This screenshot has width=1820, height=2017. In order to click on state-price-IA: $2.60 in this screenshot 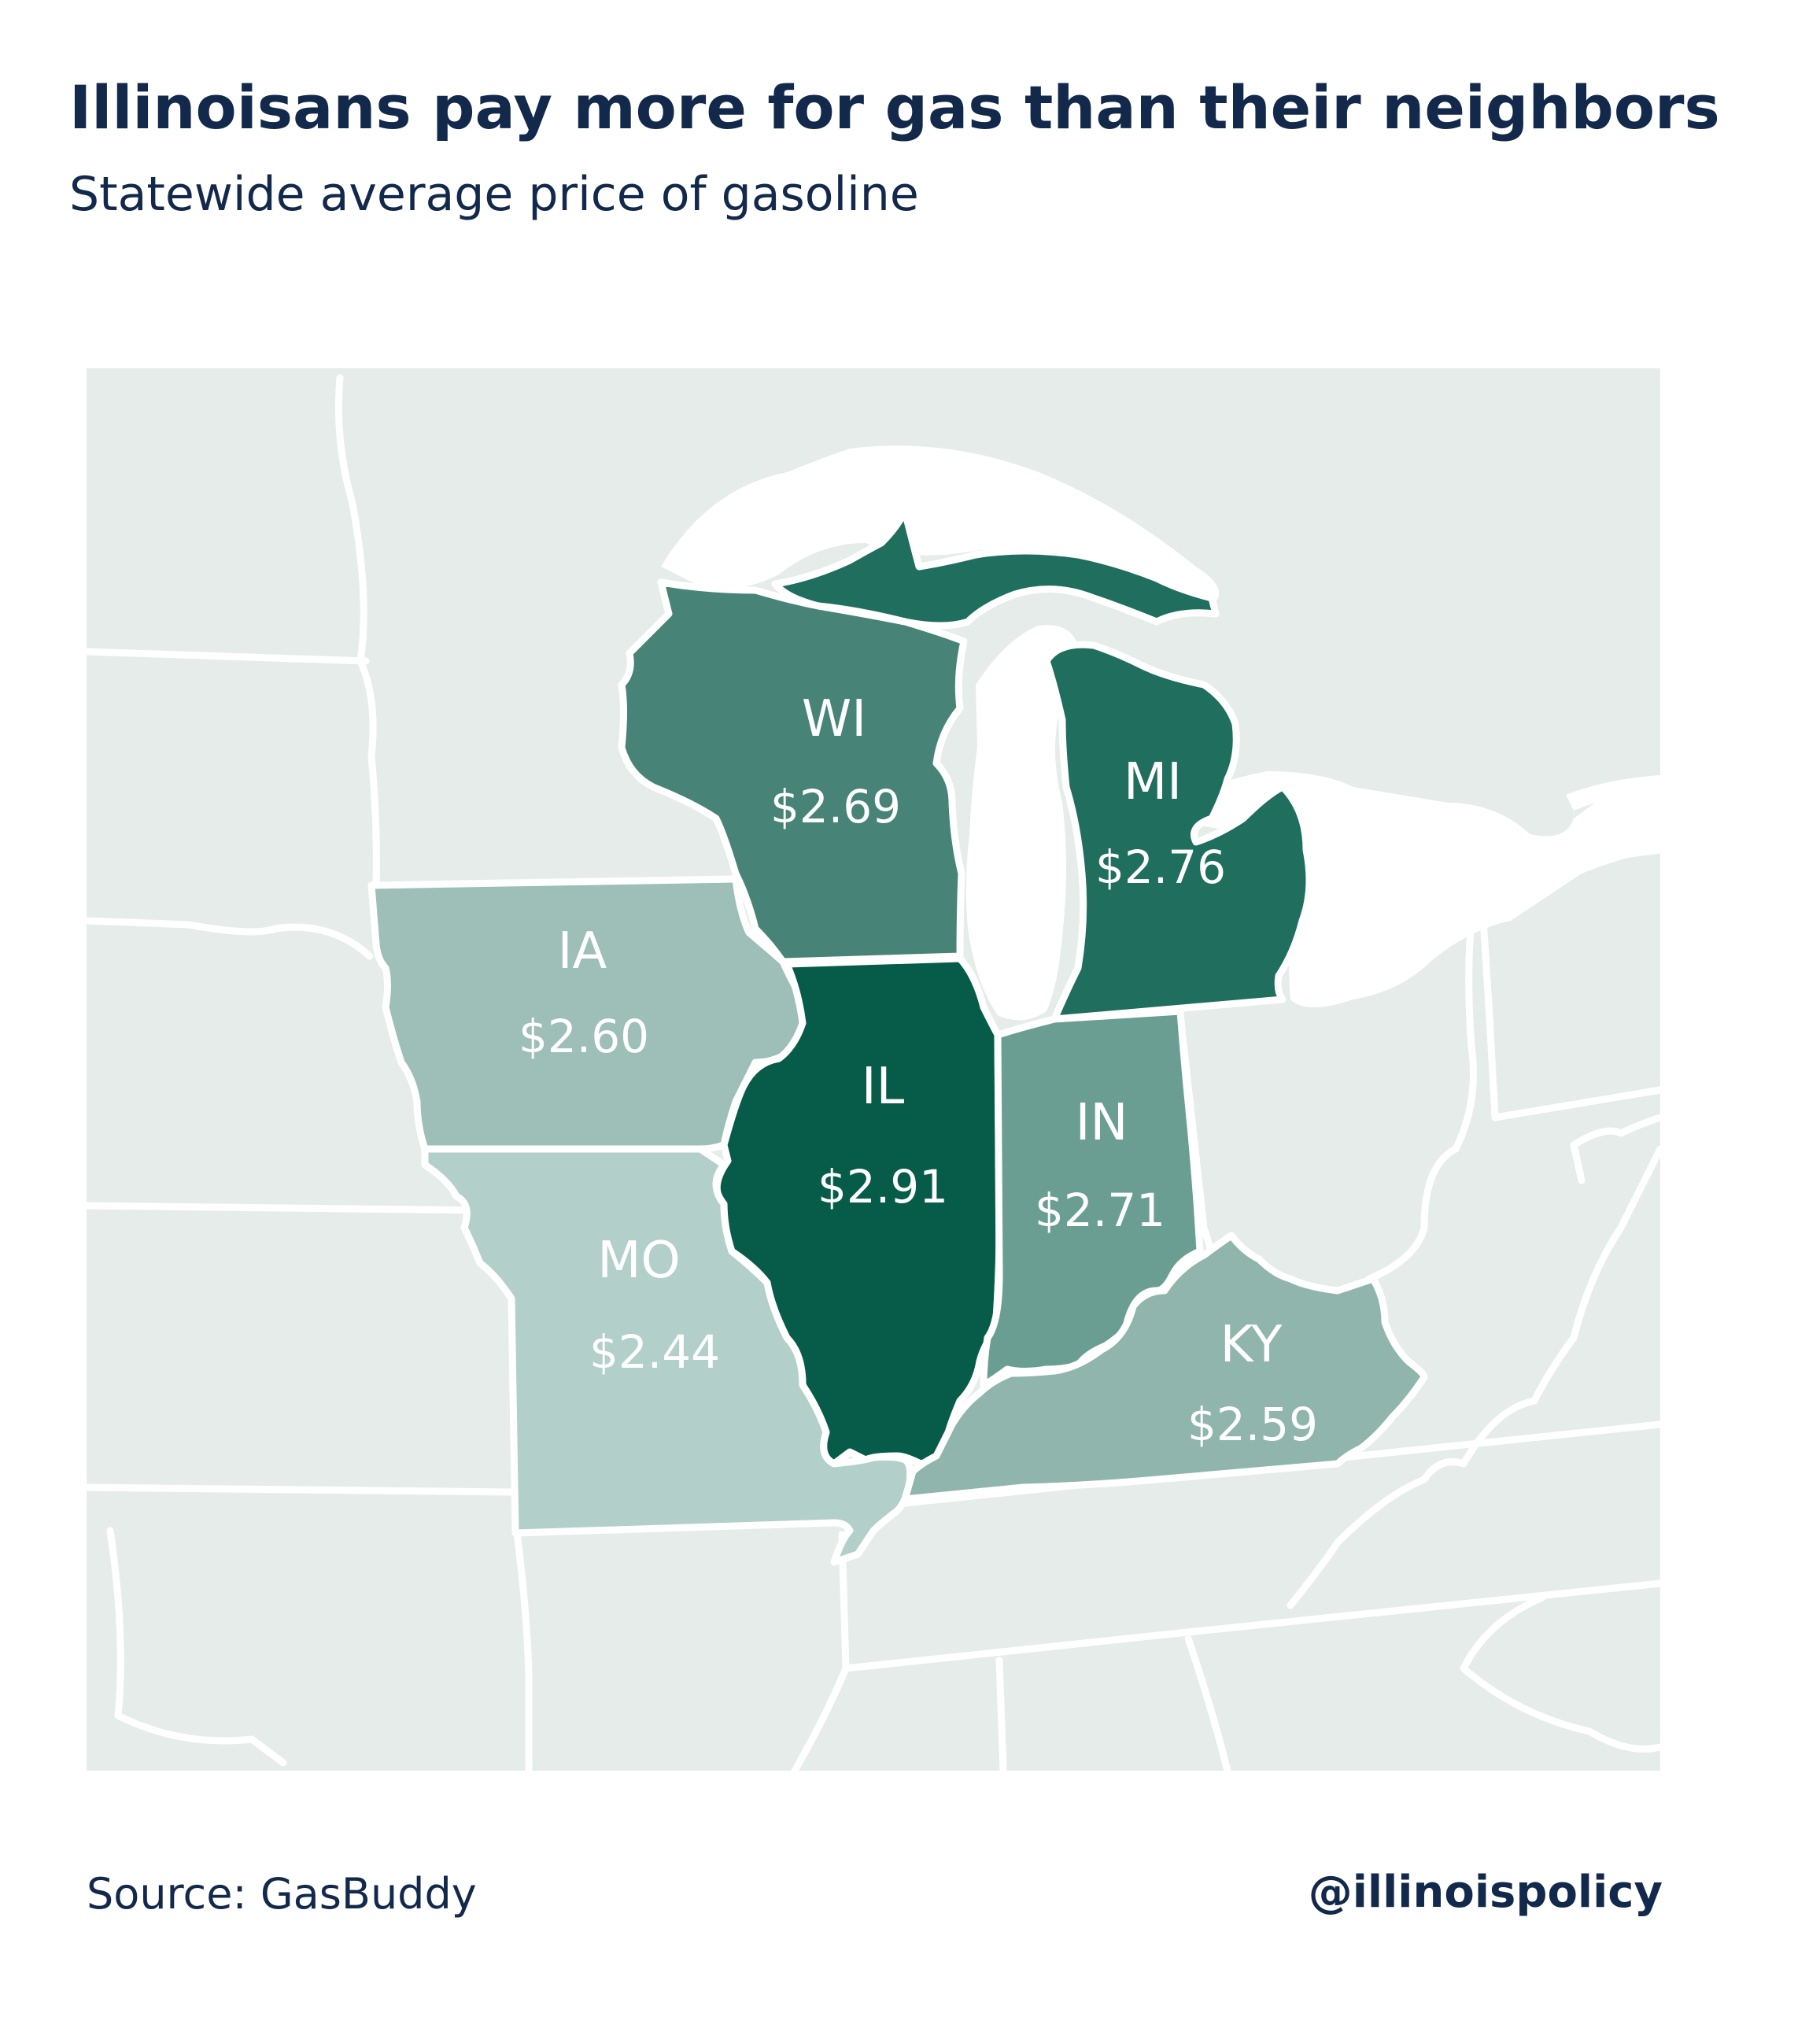, I will do `click(584, 1036)`.